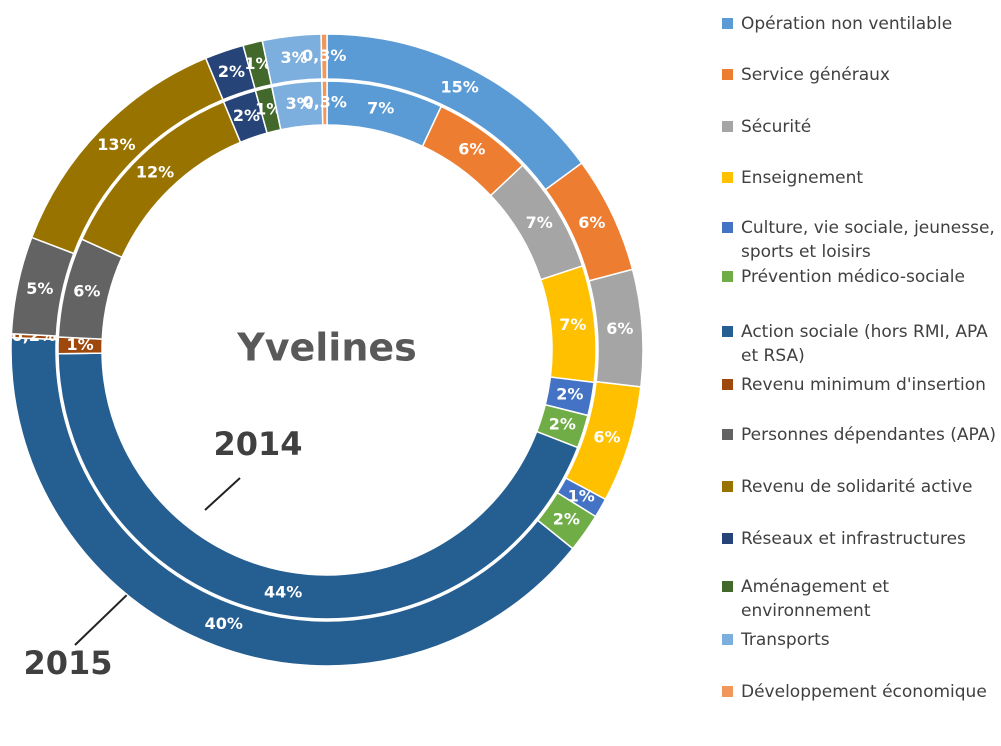  I want to click on legend-item: Enseignement, so click(859, 178).